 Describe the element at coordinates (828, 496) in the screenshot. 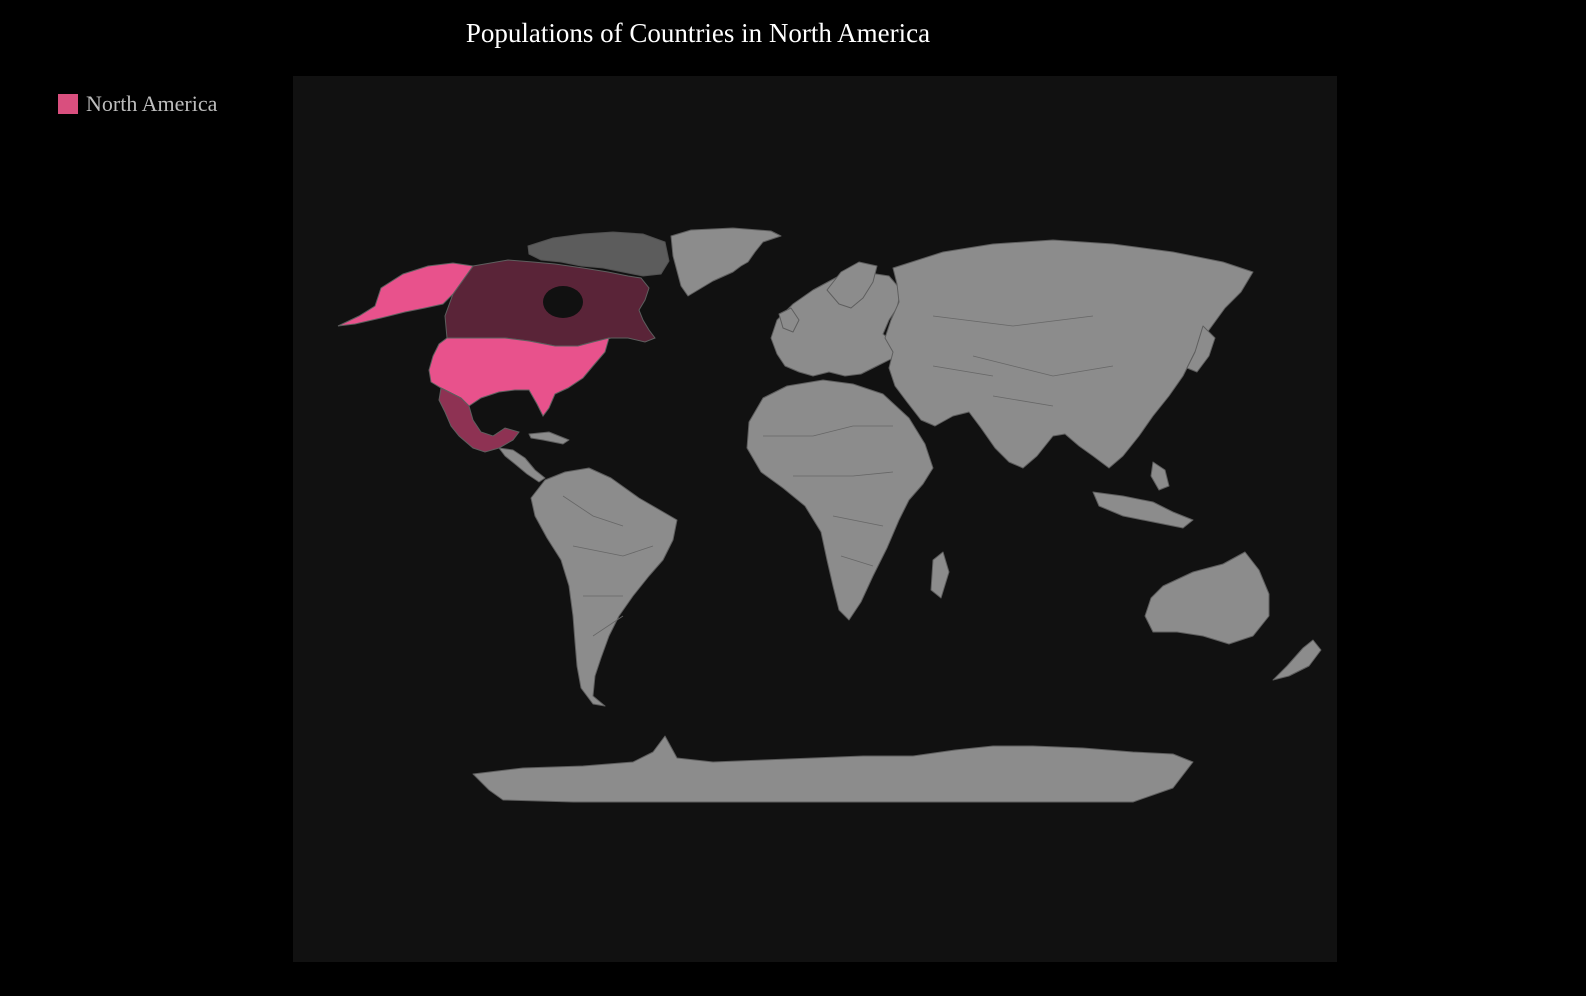

I see `africa-borders` at that location.